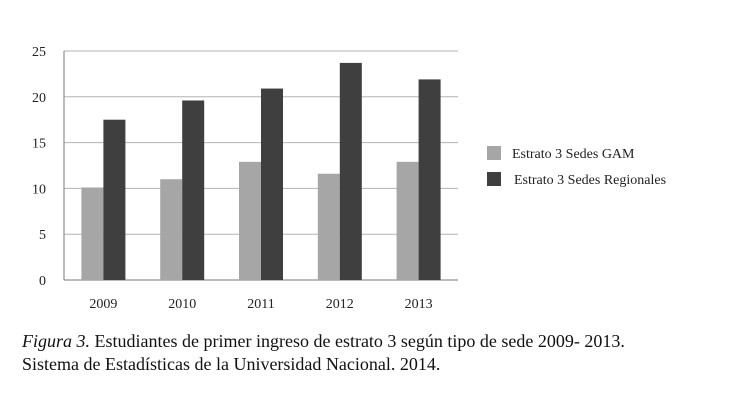 The width and height of the screenshot is (744, 415). I want to click on bar-gam-2009, so click(92, 233).